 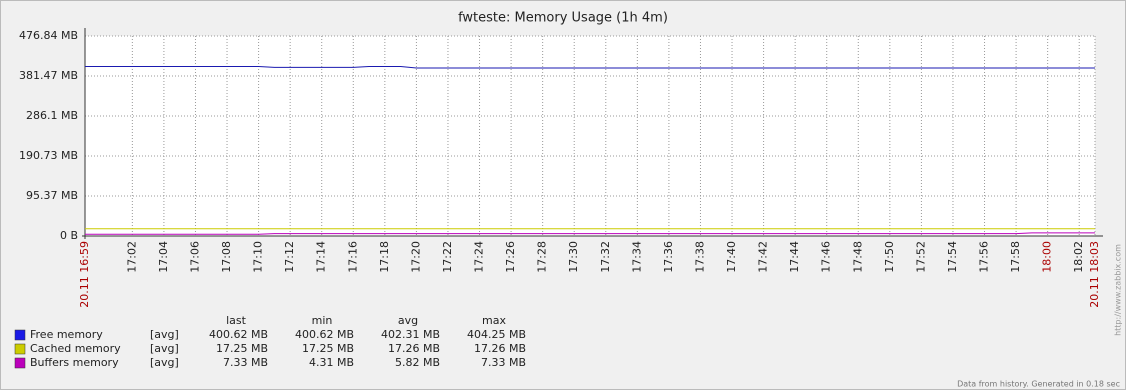 What do you see at coordinates (48, 75) in the screenshot?
I see `y-tick-label: 381.47 MB` at bounding box center [48, 75].